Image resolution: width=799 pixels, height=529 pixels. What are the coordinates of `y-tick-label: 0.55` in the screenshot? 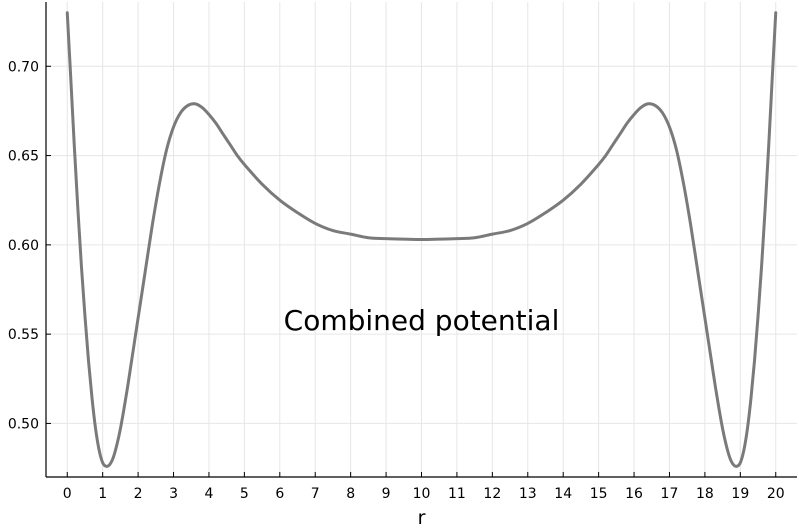 It's located at (23, 335).